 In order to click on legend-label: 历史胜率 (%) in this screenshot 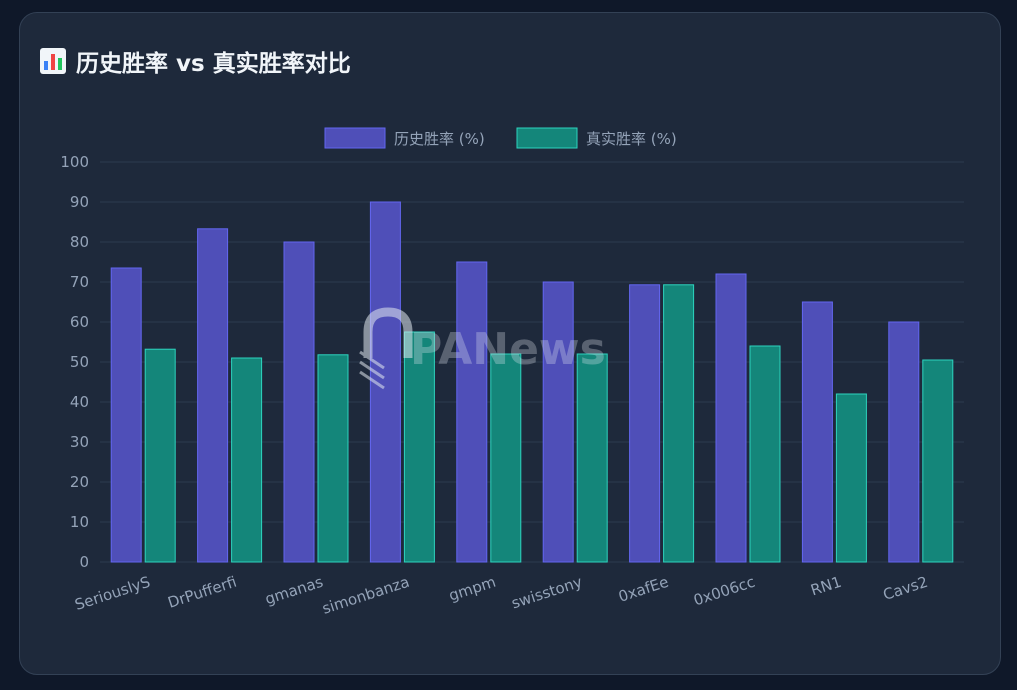, I will do `click(439, 139)`.